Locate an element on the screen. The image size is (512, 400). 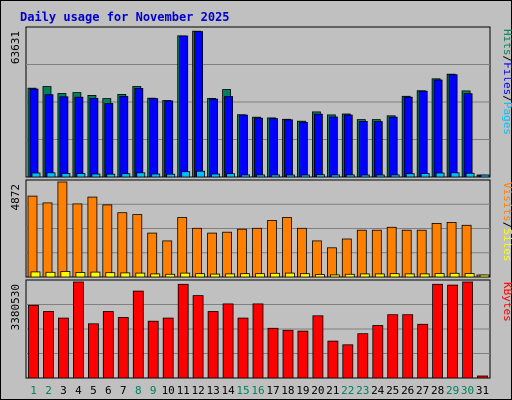
day-label: 27 is located at coordinates (422, 390).